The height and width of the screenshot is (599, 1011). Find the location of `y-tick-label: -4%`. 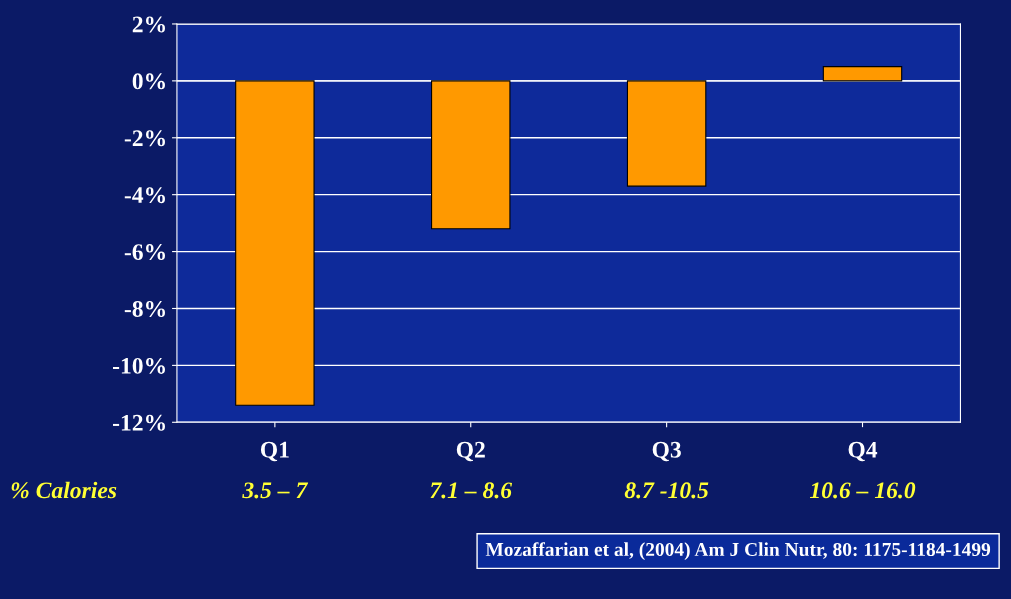

y-tick-label: -4% is located at coordinates (144, 195).